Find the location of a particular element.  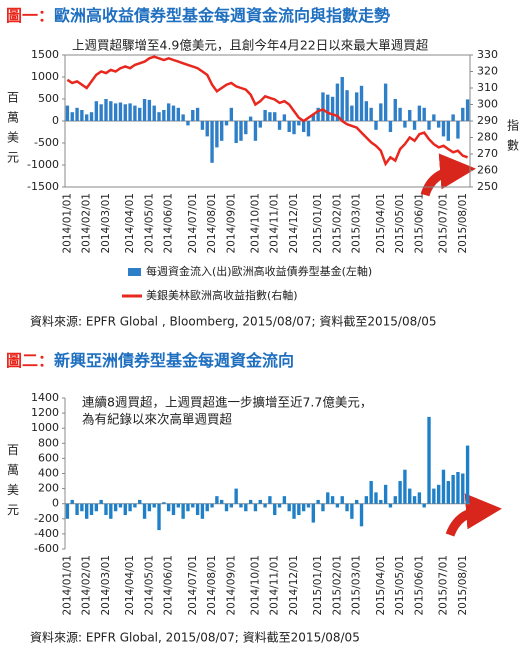

legend-label: 美銀美林歐洲高收益指數(右軸) is located at coordinates (222, 295).